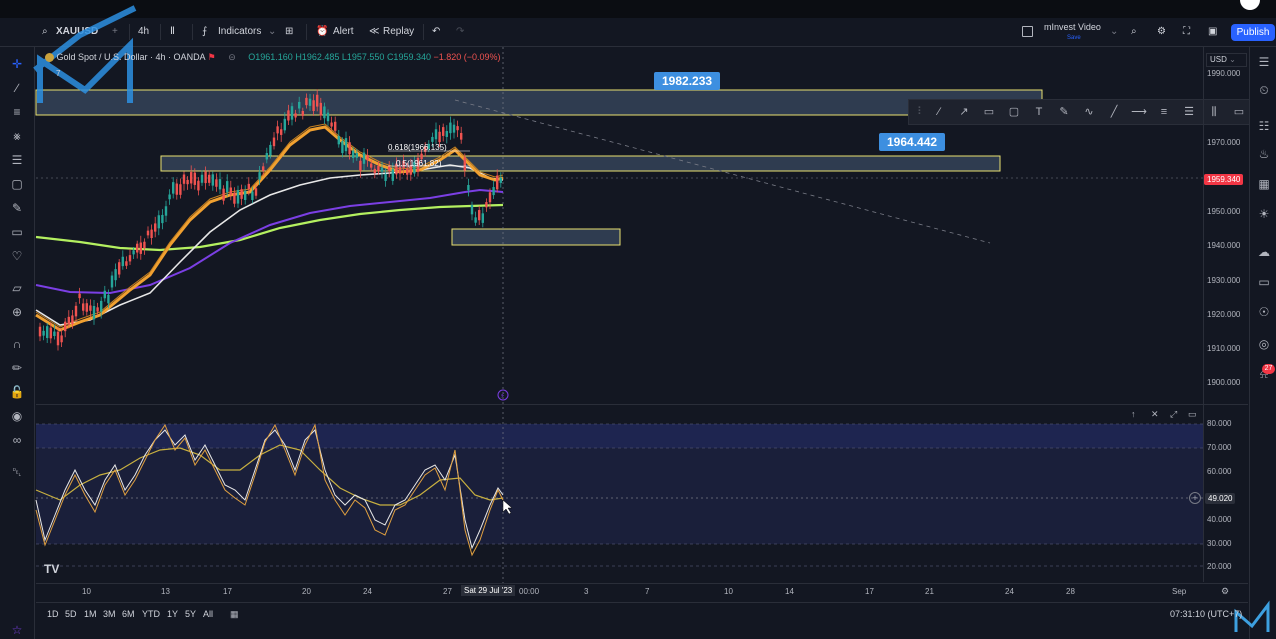 This screenshot has width=1276, height=639. I want to click on long-position-icon: ⫼, so click(1214, 112).